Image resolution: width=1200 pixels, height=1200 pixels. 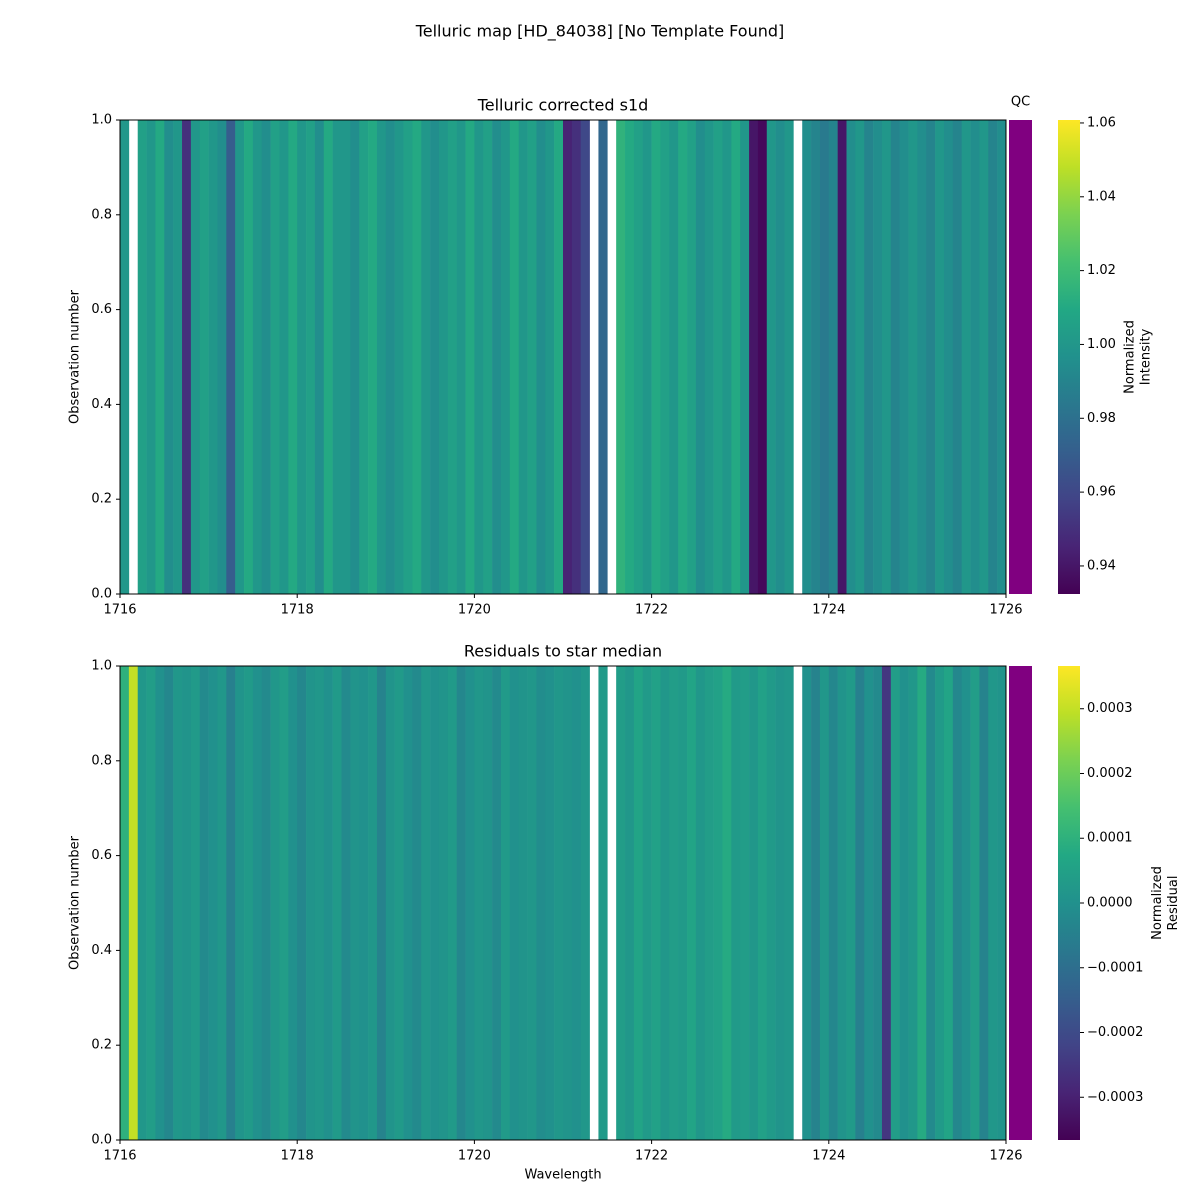 I want to click on colorbar-tick-label: 1.06, so click(x=1101, y=122).